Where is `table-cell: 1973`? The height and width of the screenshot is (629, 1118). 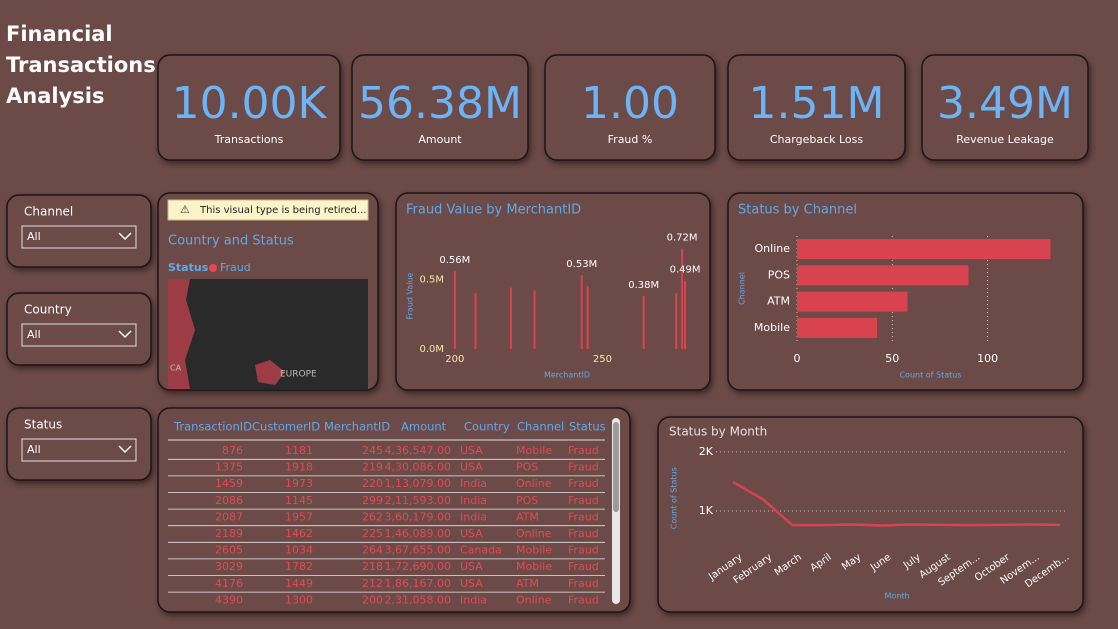
table-cell: 1973 is located at coordinates (299, 483).